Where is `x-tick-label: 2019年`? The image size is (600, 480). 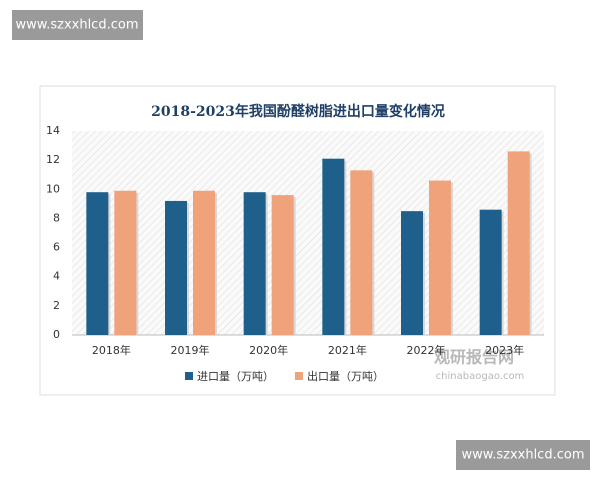 x-tick-label: 2019年 is located at coordinates (190, 350).